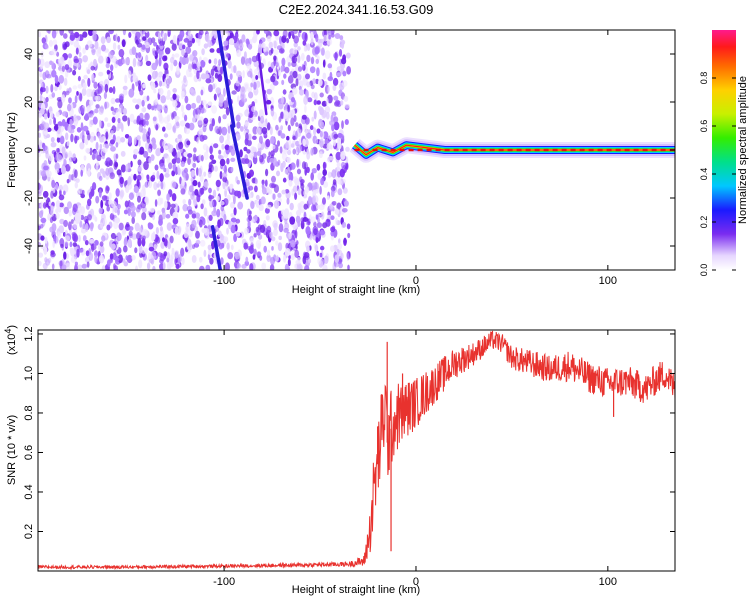 This screenshot has width=750, height=600. What do you see at coordinates (724, 150) in the screenshot?
I see `colorbar-gradient` at bounding box center [724, 150].